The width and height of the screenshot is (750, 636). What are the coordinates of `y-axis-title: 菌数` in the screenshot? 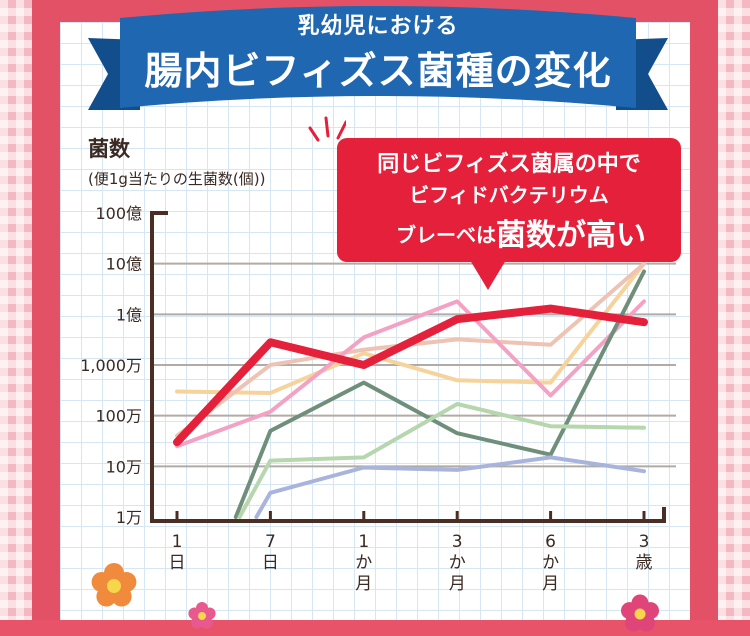 It's located at (109, 149).